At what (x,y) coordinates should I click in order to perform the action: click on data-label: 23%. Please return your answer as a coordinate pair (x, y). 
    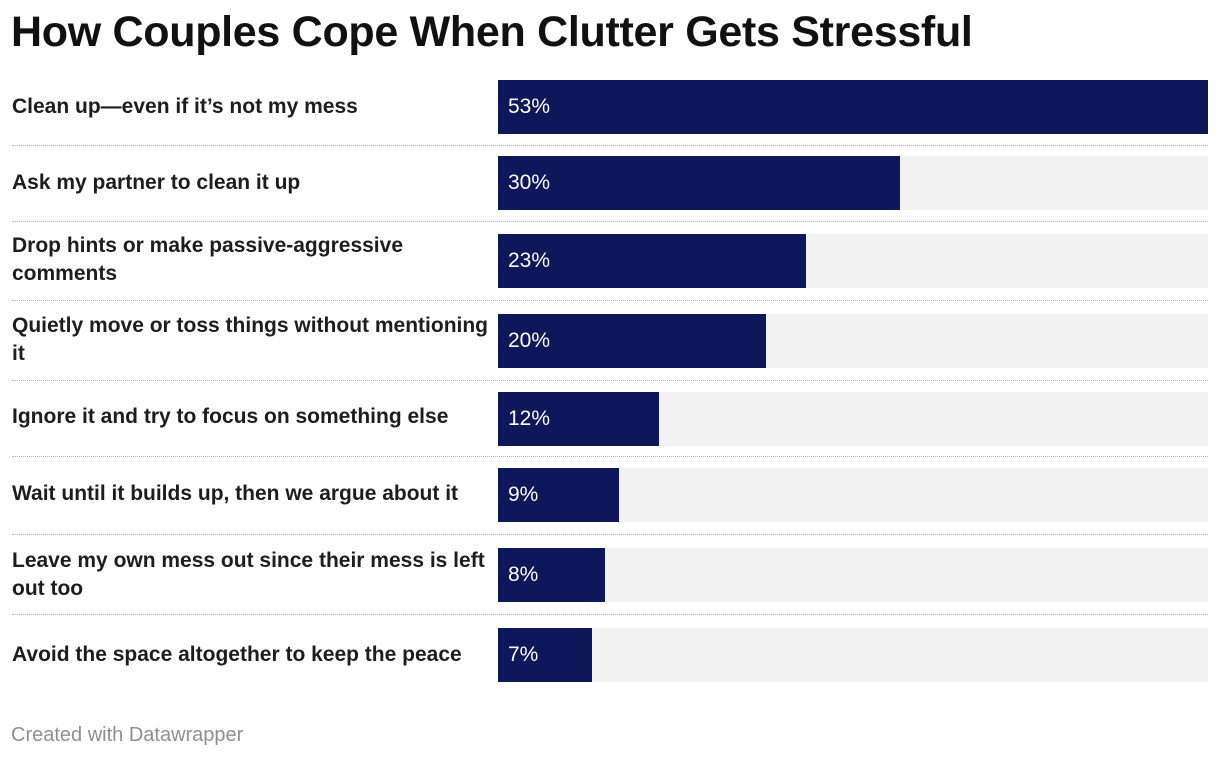
    Looking at the image, I should click on (529, 260).